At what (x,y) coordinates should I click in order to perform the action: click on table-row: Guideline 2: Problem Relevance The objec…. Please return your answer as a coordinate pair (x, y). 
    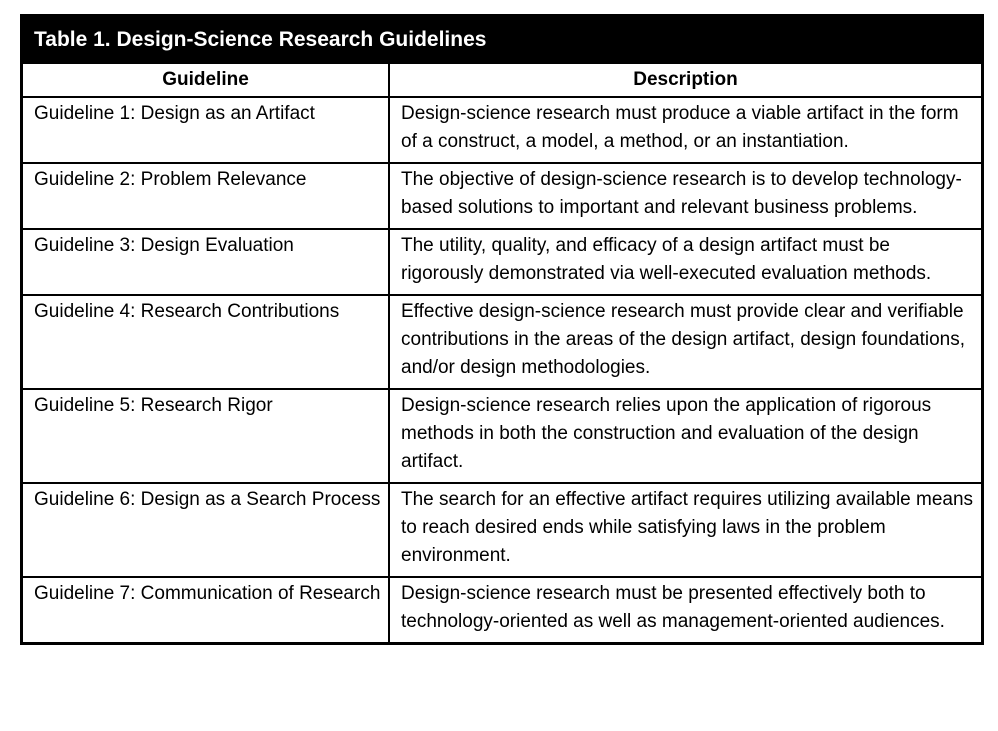
    Looking at the image, I should click on (502, 195).